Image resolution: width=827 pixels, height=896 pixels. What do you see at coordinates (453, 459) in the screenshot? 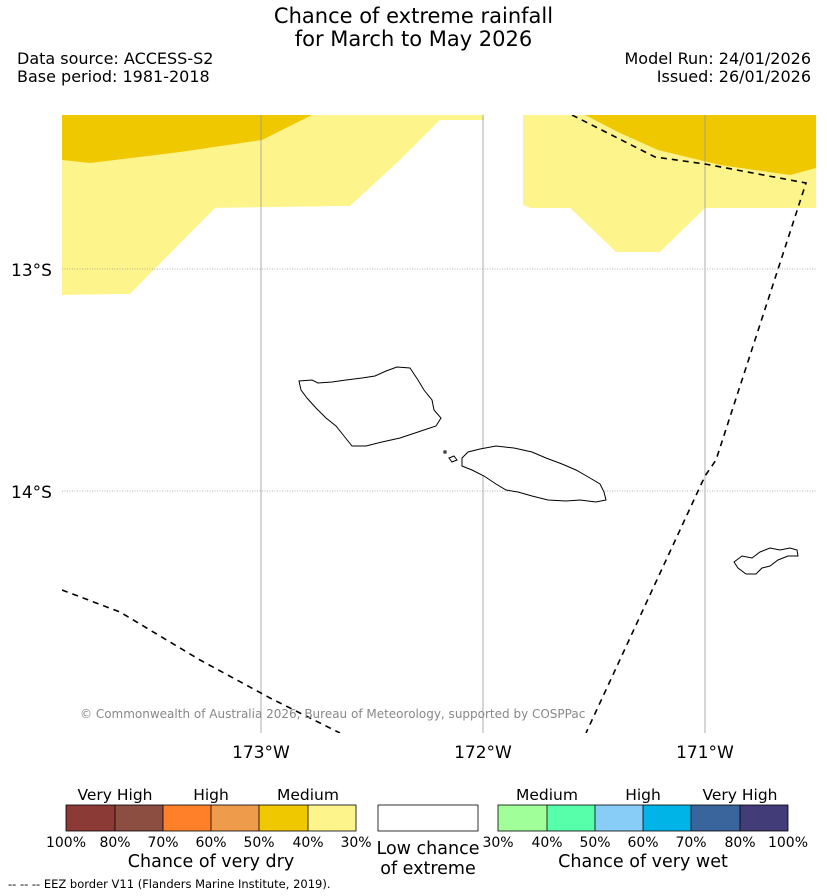
I see `manono-island` at bounding box center [453, 459].